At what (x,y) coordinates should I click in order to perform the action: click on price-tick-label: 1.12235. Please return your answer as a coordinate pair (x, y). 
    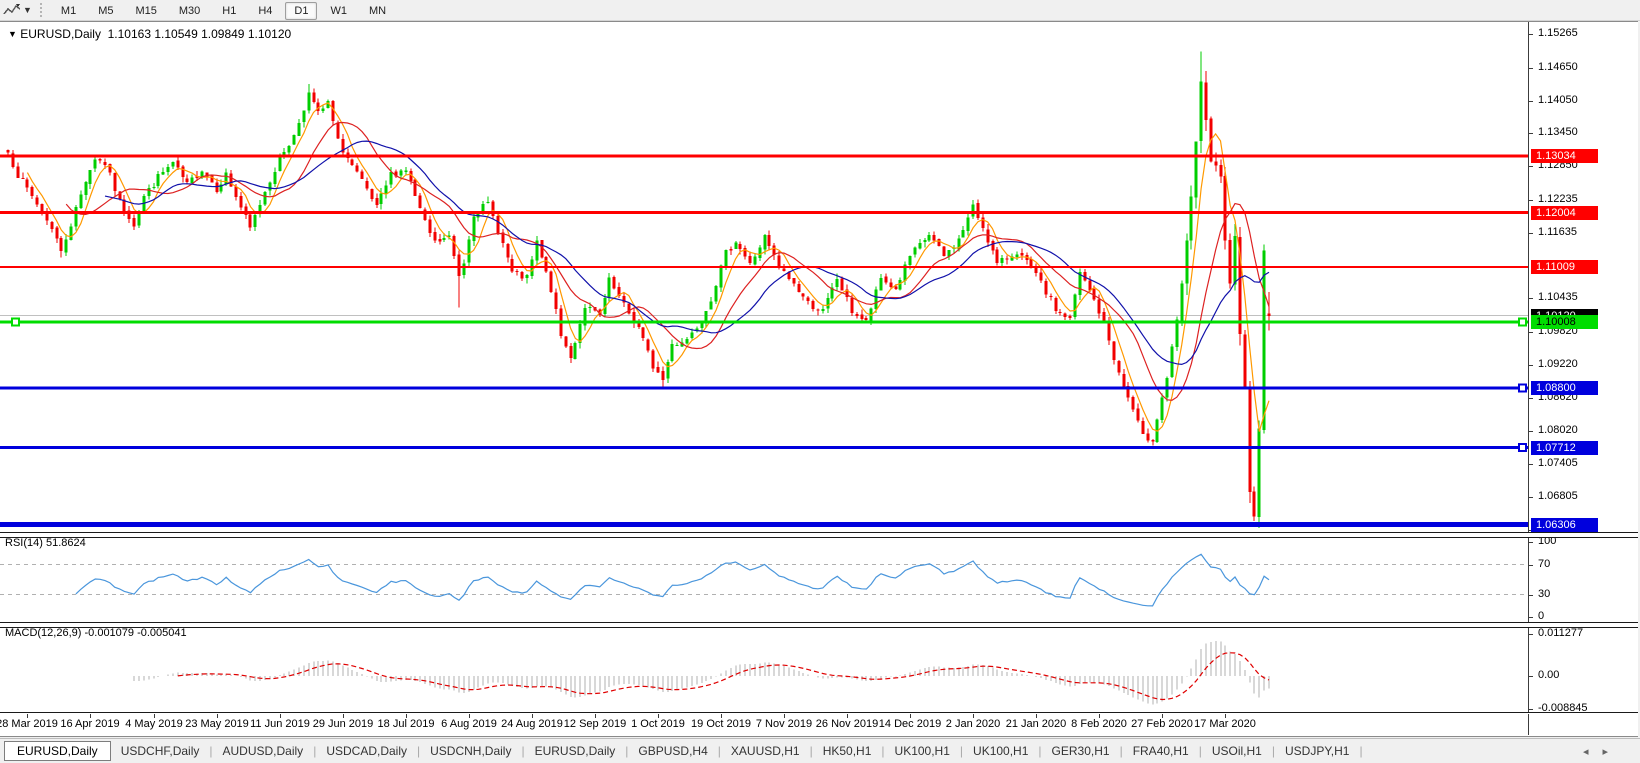
    Looking at the image, I should click on (1558, 198).